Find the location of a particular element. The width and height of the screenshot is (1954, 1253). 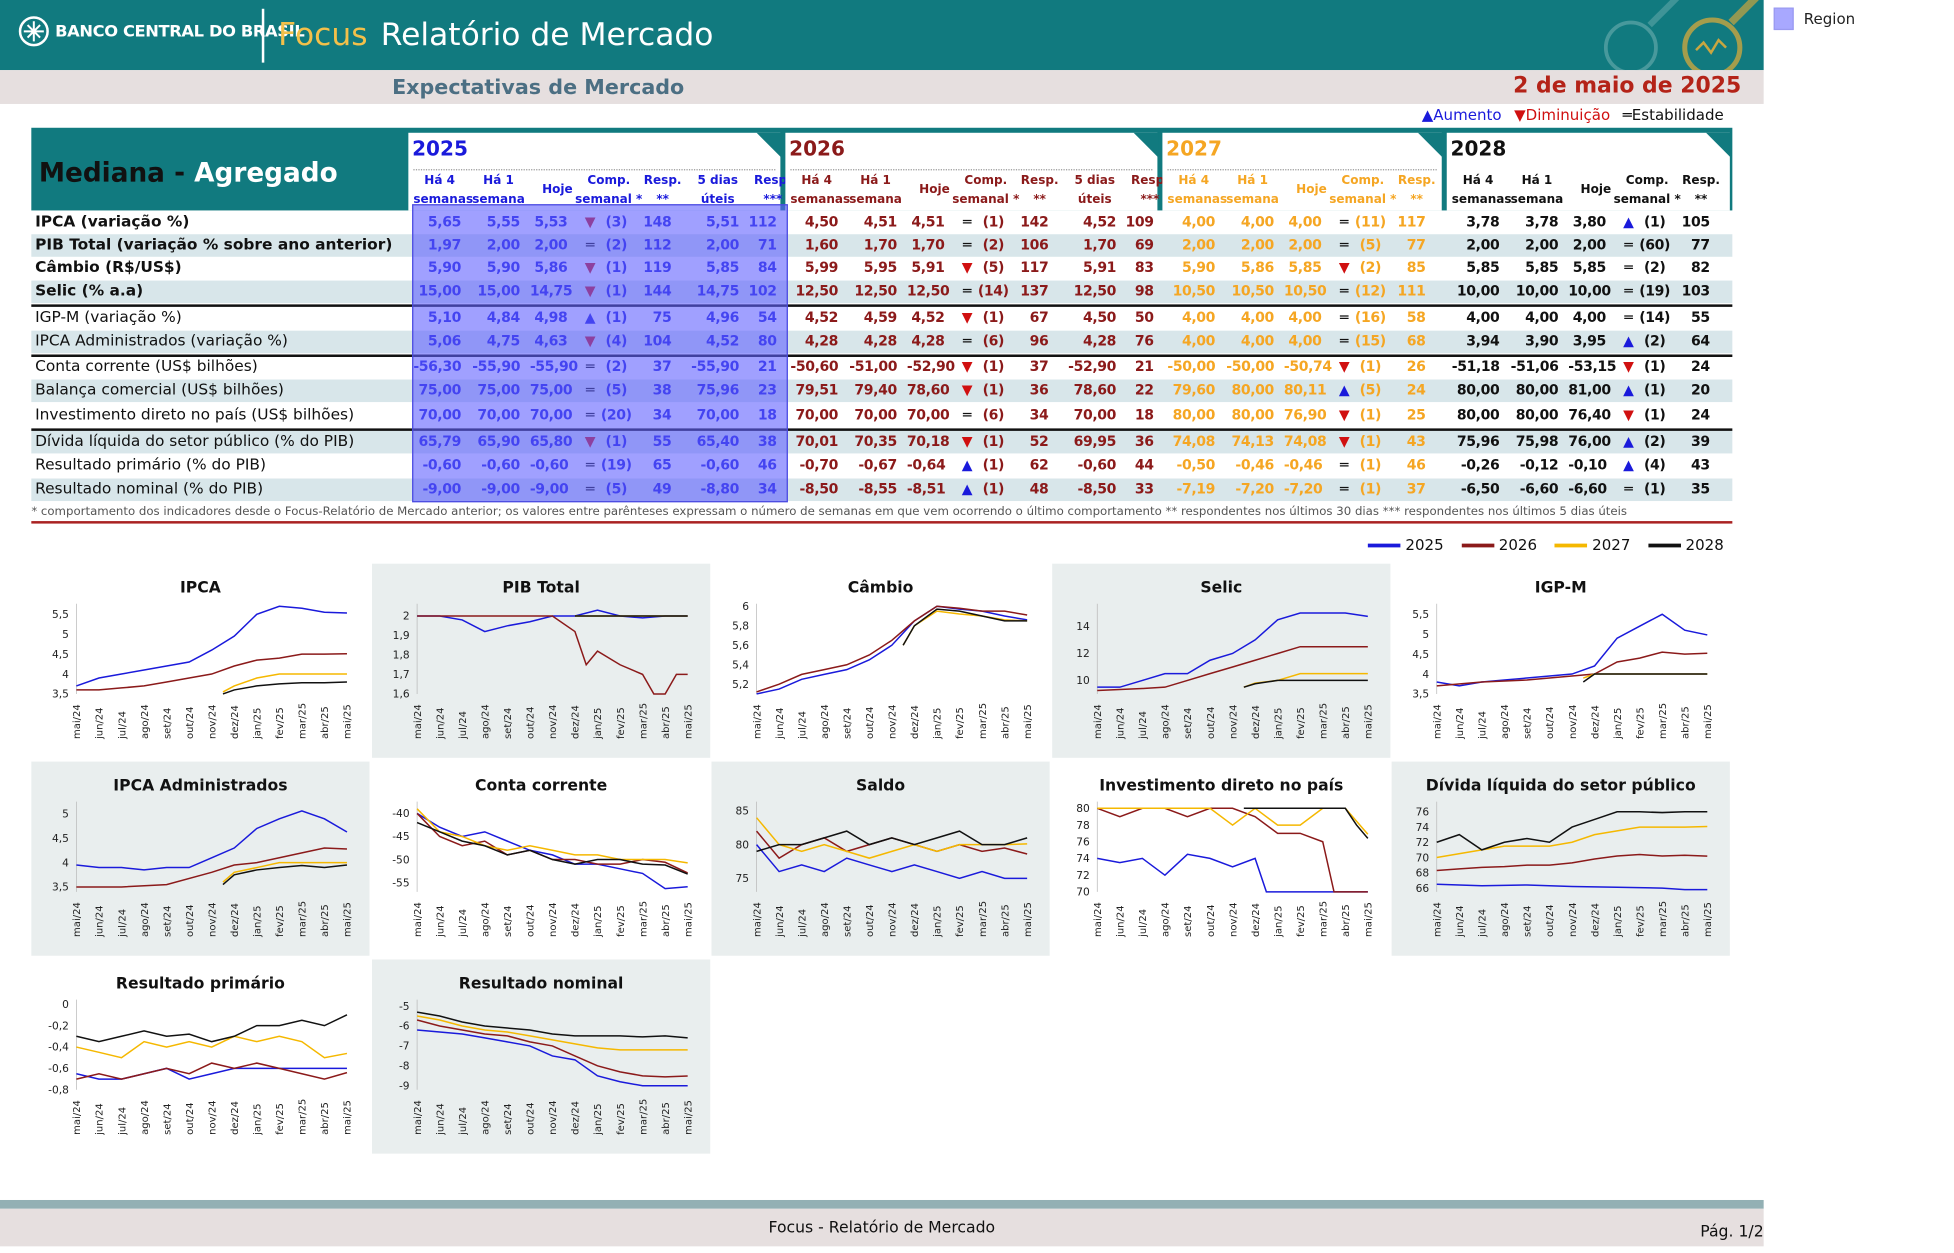

table-cell: 14,75 is located at coordinates (718, 291).